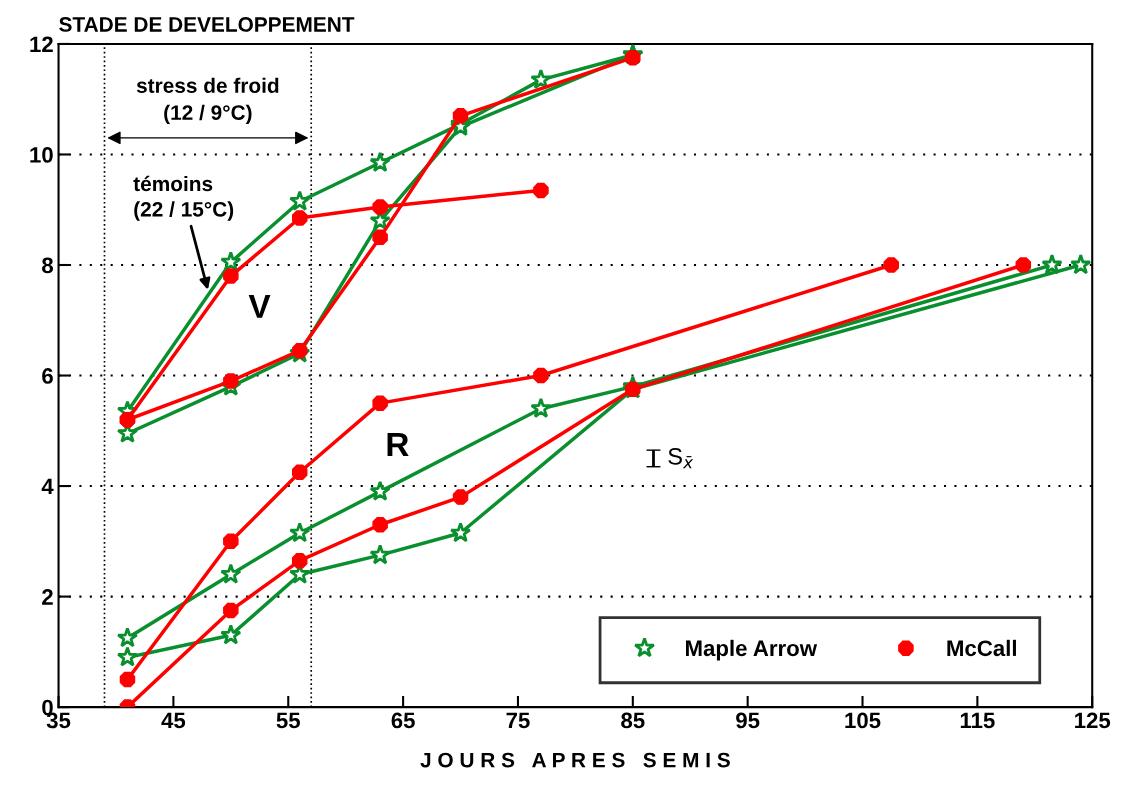  Describe the element at coordinates (403, 720) in the screenshot. I see `x-tick-label: 65` at that location.